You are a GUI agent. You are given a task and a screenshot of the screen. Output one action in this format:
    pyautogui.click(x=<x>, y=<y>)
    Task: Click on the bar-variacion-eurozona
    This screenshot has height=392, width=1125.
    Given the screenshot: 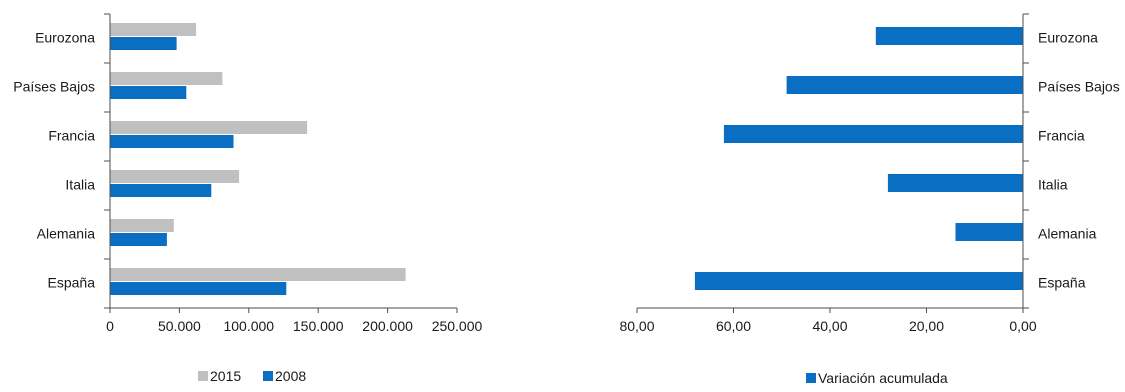 What is the action you would take?
    pyautogui.click(x=949, y=36)
    